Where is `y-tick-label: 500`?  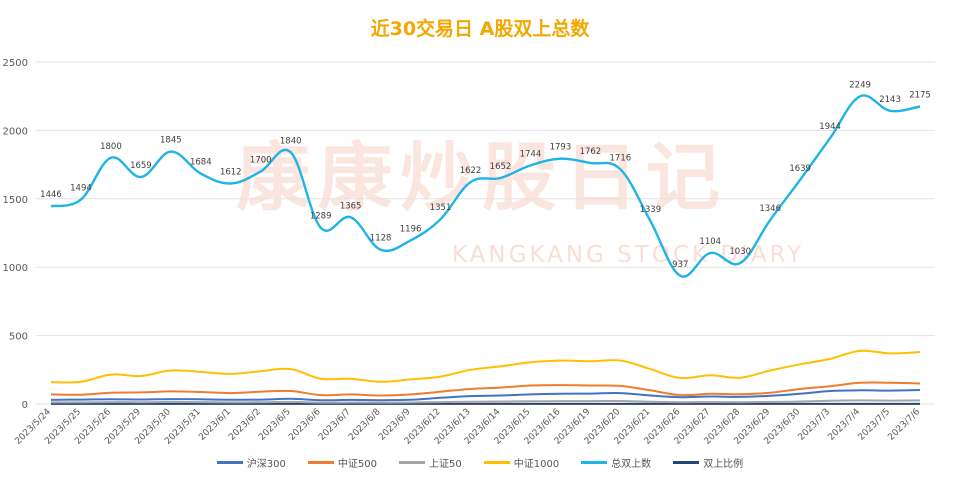
y-tick-label: 500 is located at coordinates (18, 337).